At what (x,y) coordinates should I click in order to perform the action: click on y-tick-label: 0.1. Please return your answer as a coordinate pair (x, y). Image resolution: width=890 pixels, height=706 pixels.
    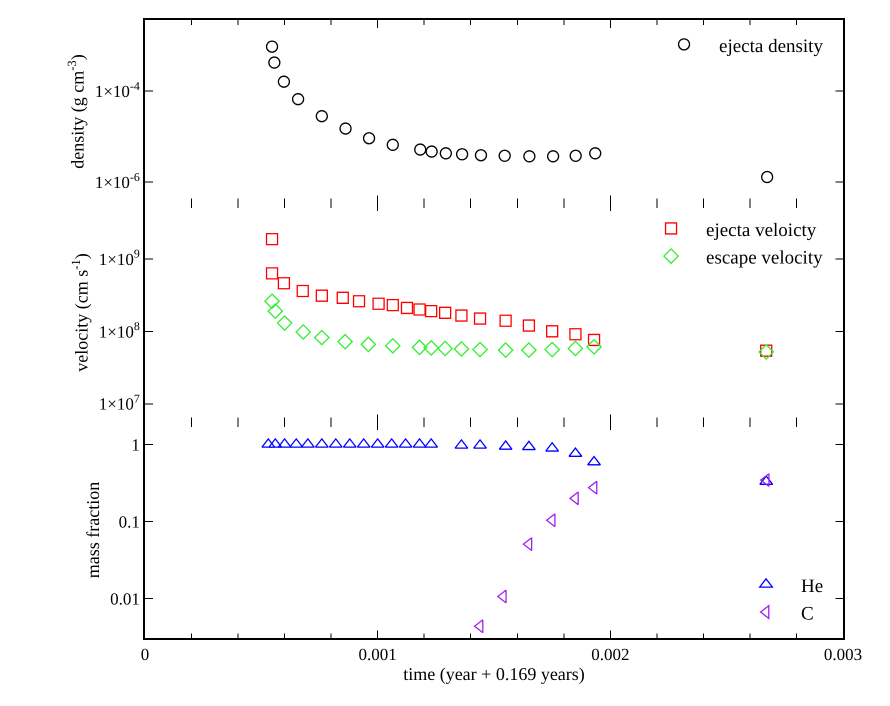
    Looking at the image, I should click on (129, 522).